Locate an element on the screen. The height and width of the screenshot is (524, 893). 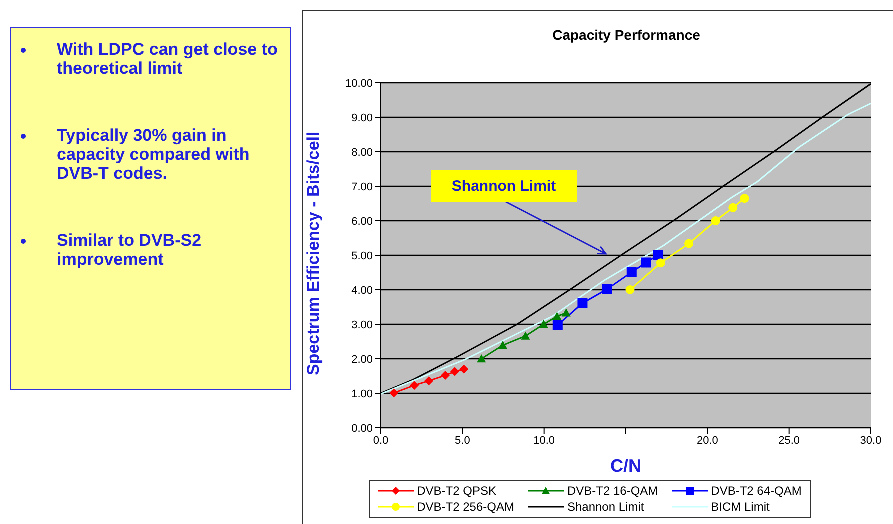
y-tick-label: 3.00 is located at coordinates (362, 325).